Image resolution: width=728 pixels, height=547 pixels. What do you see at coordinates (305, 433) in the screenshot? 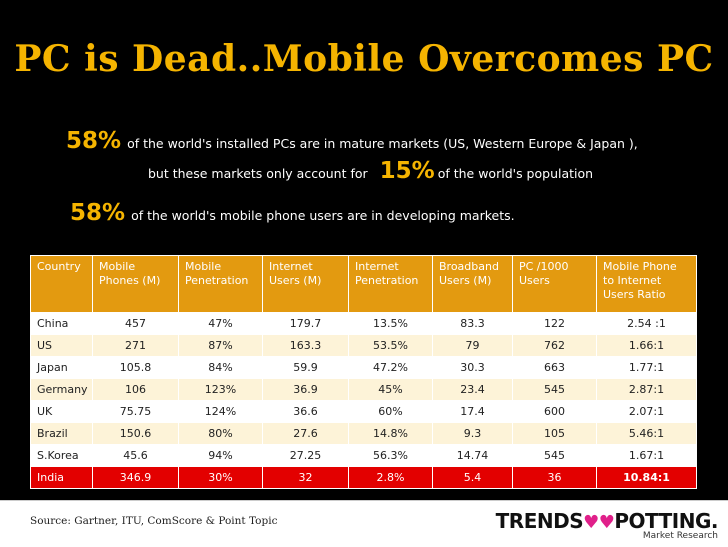
I see `table-cell: 27.6` at bounding box center [305, 433].